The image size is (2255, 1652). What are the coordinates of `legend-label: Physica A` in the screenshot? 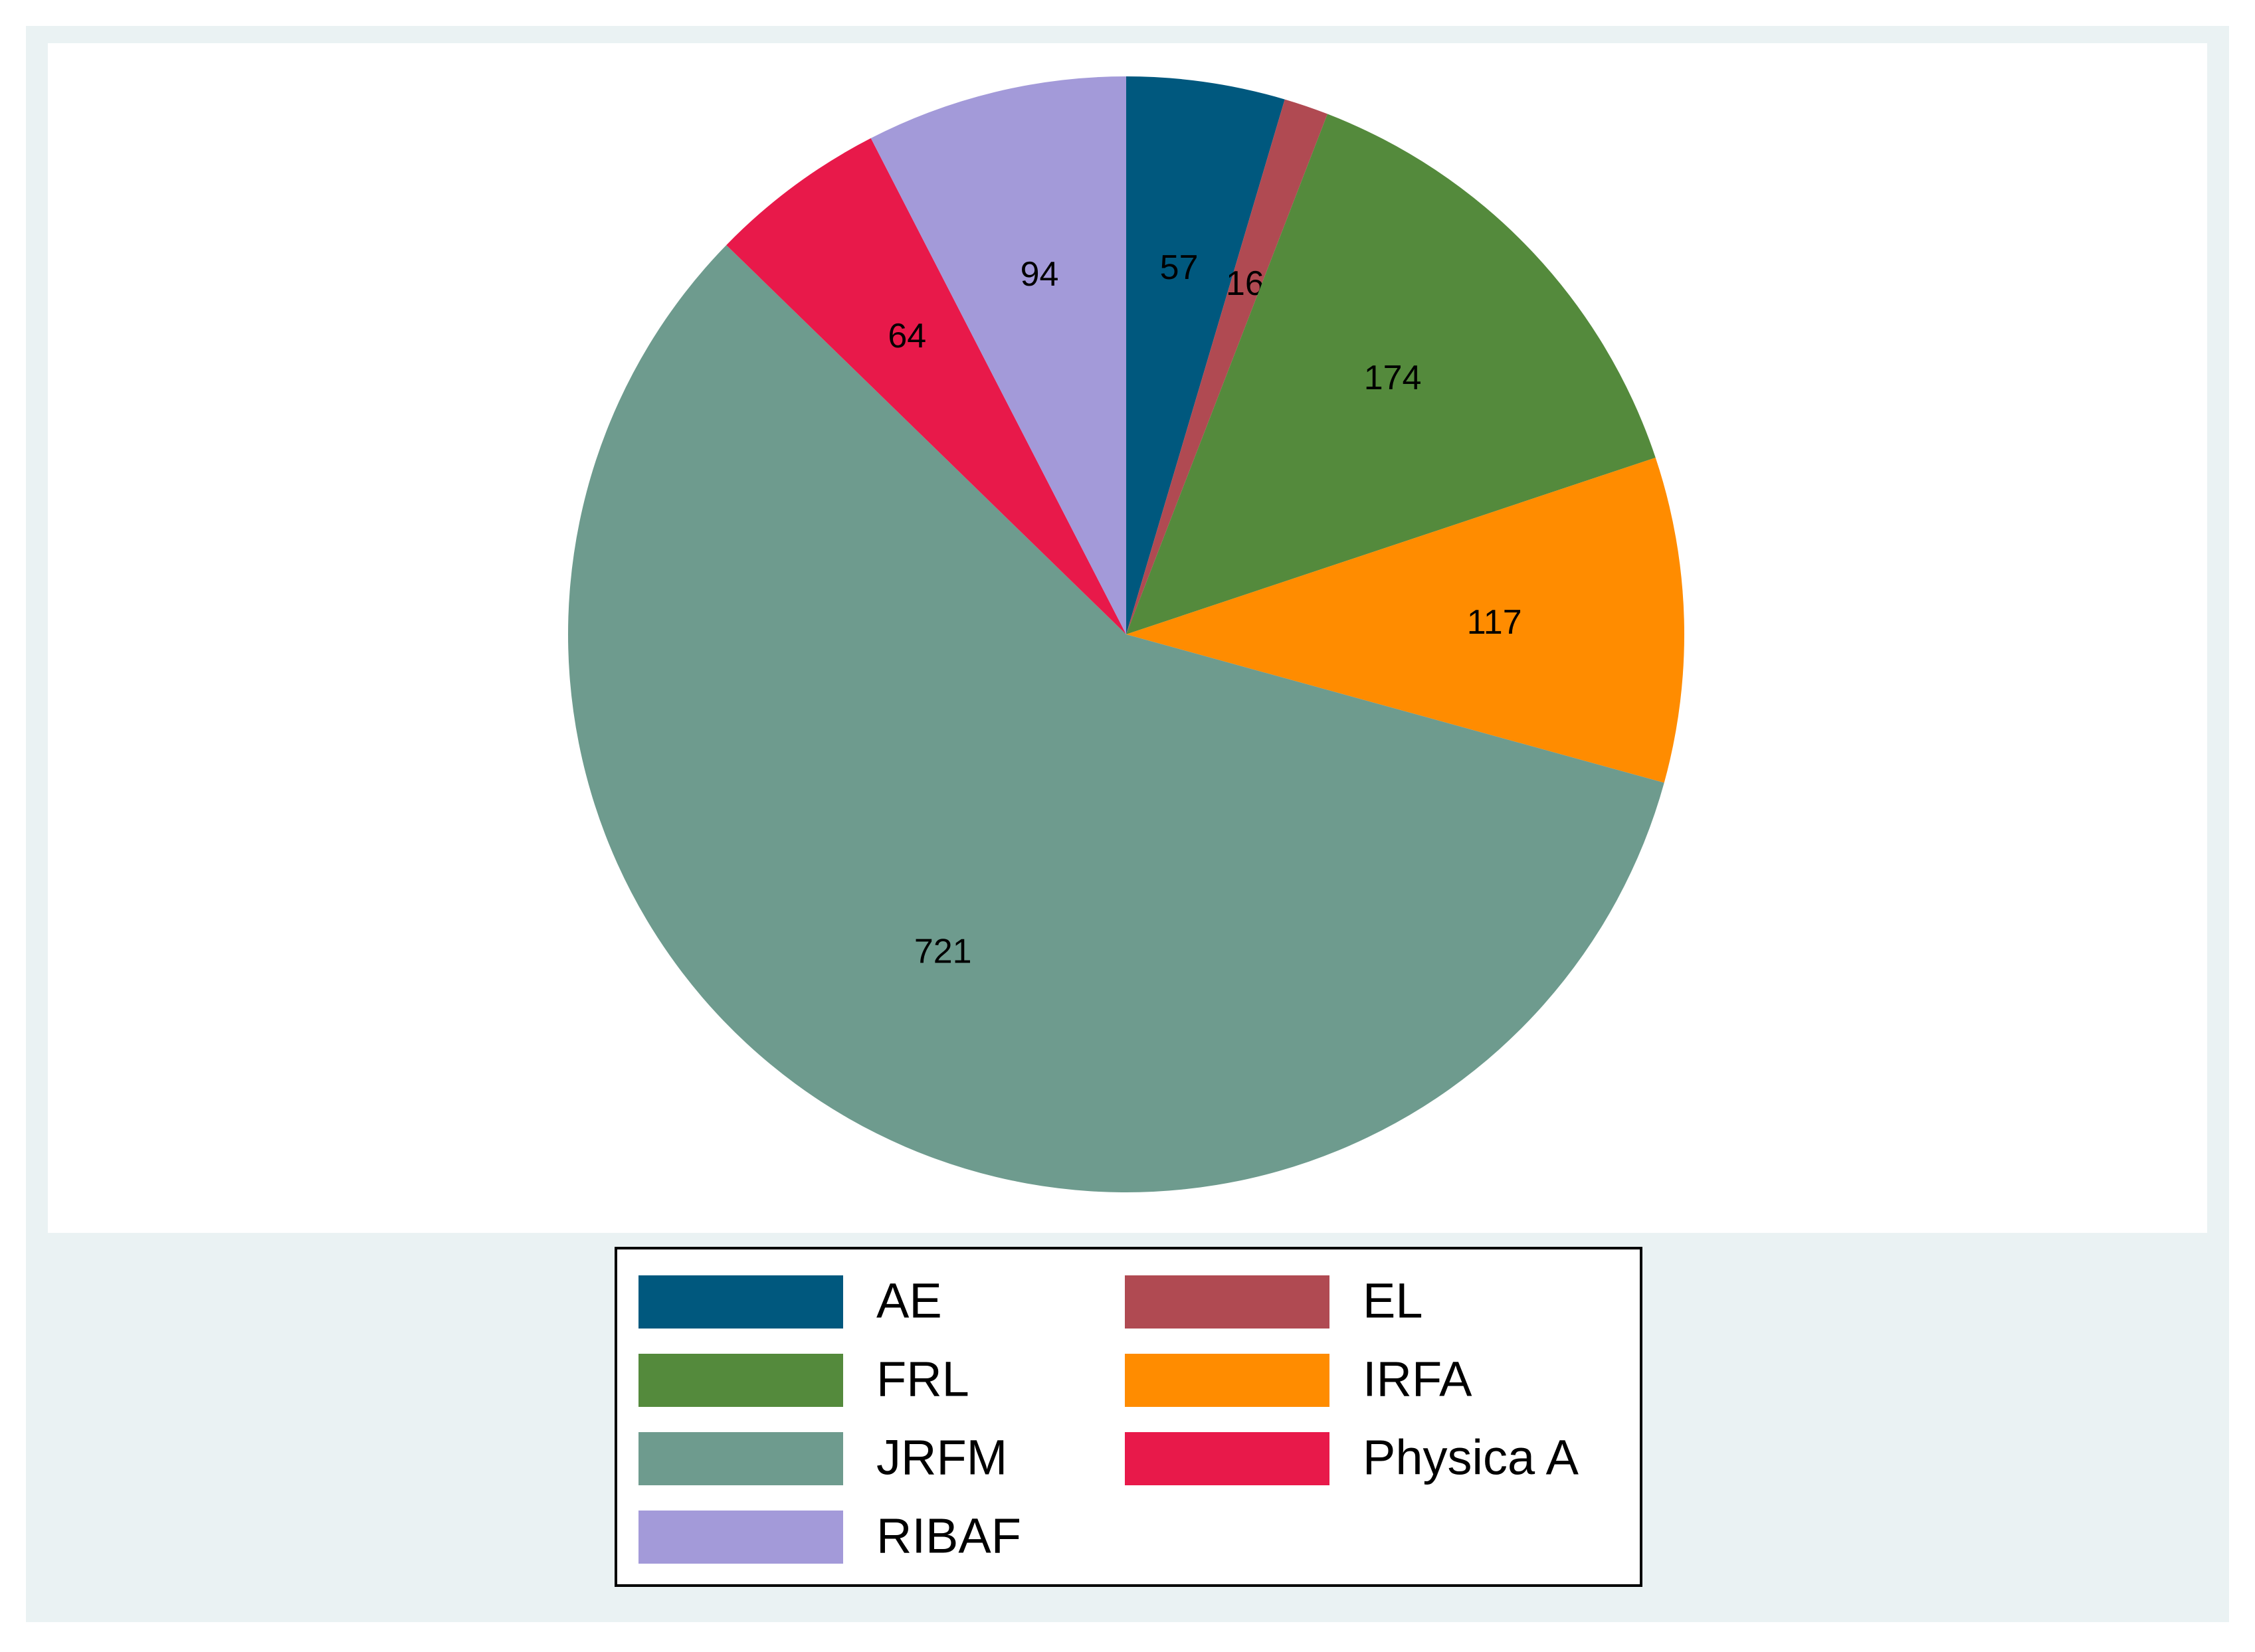 It's located at (1471, 1457).